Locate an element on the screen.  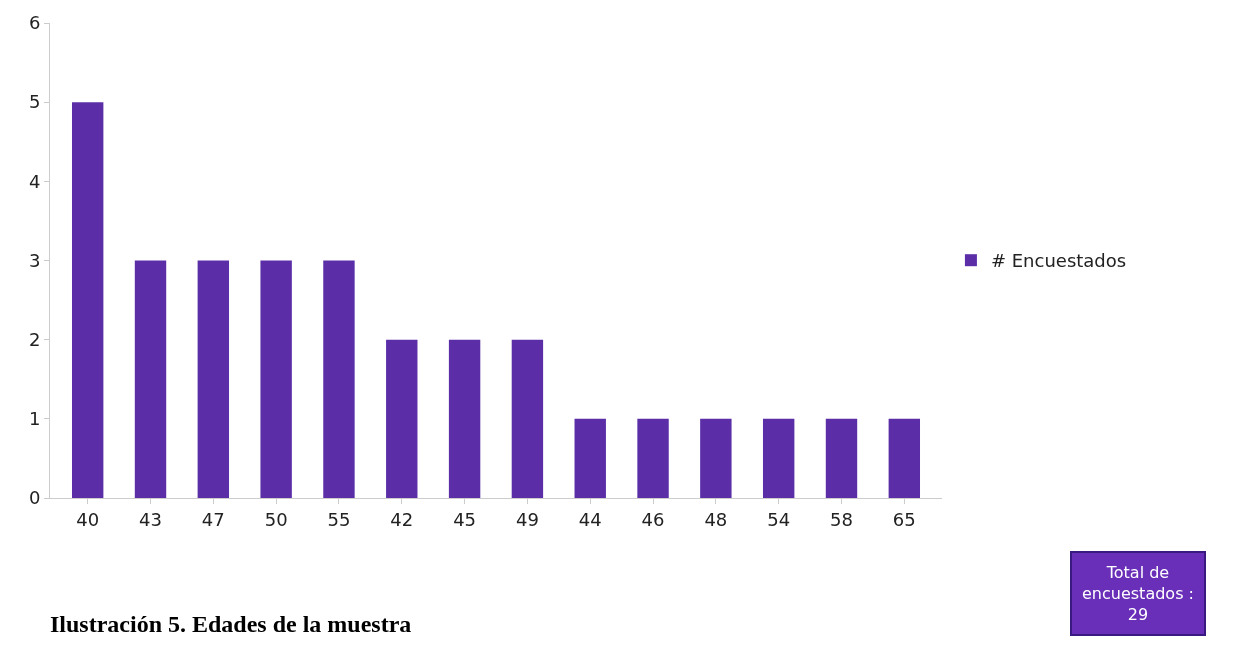
y-tick-label: 3 is located at coordinates (34, 260).